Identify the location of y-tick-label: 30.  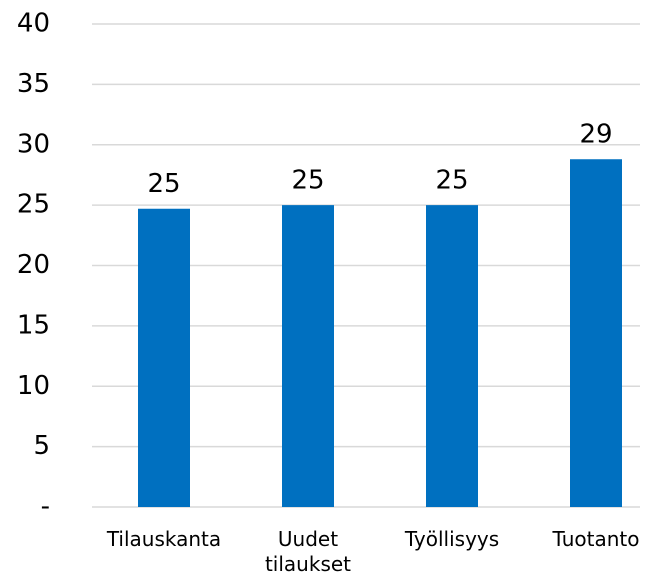
(33, 144).